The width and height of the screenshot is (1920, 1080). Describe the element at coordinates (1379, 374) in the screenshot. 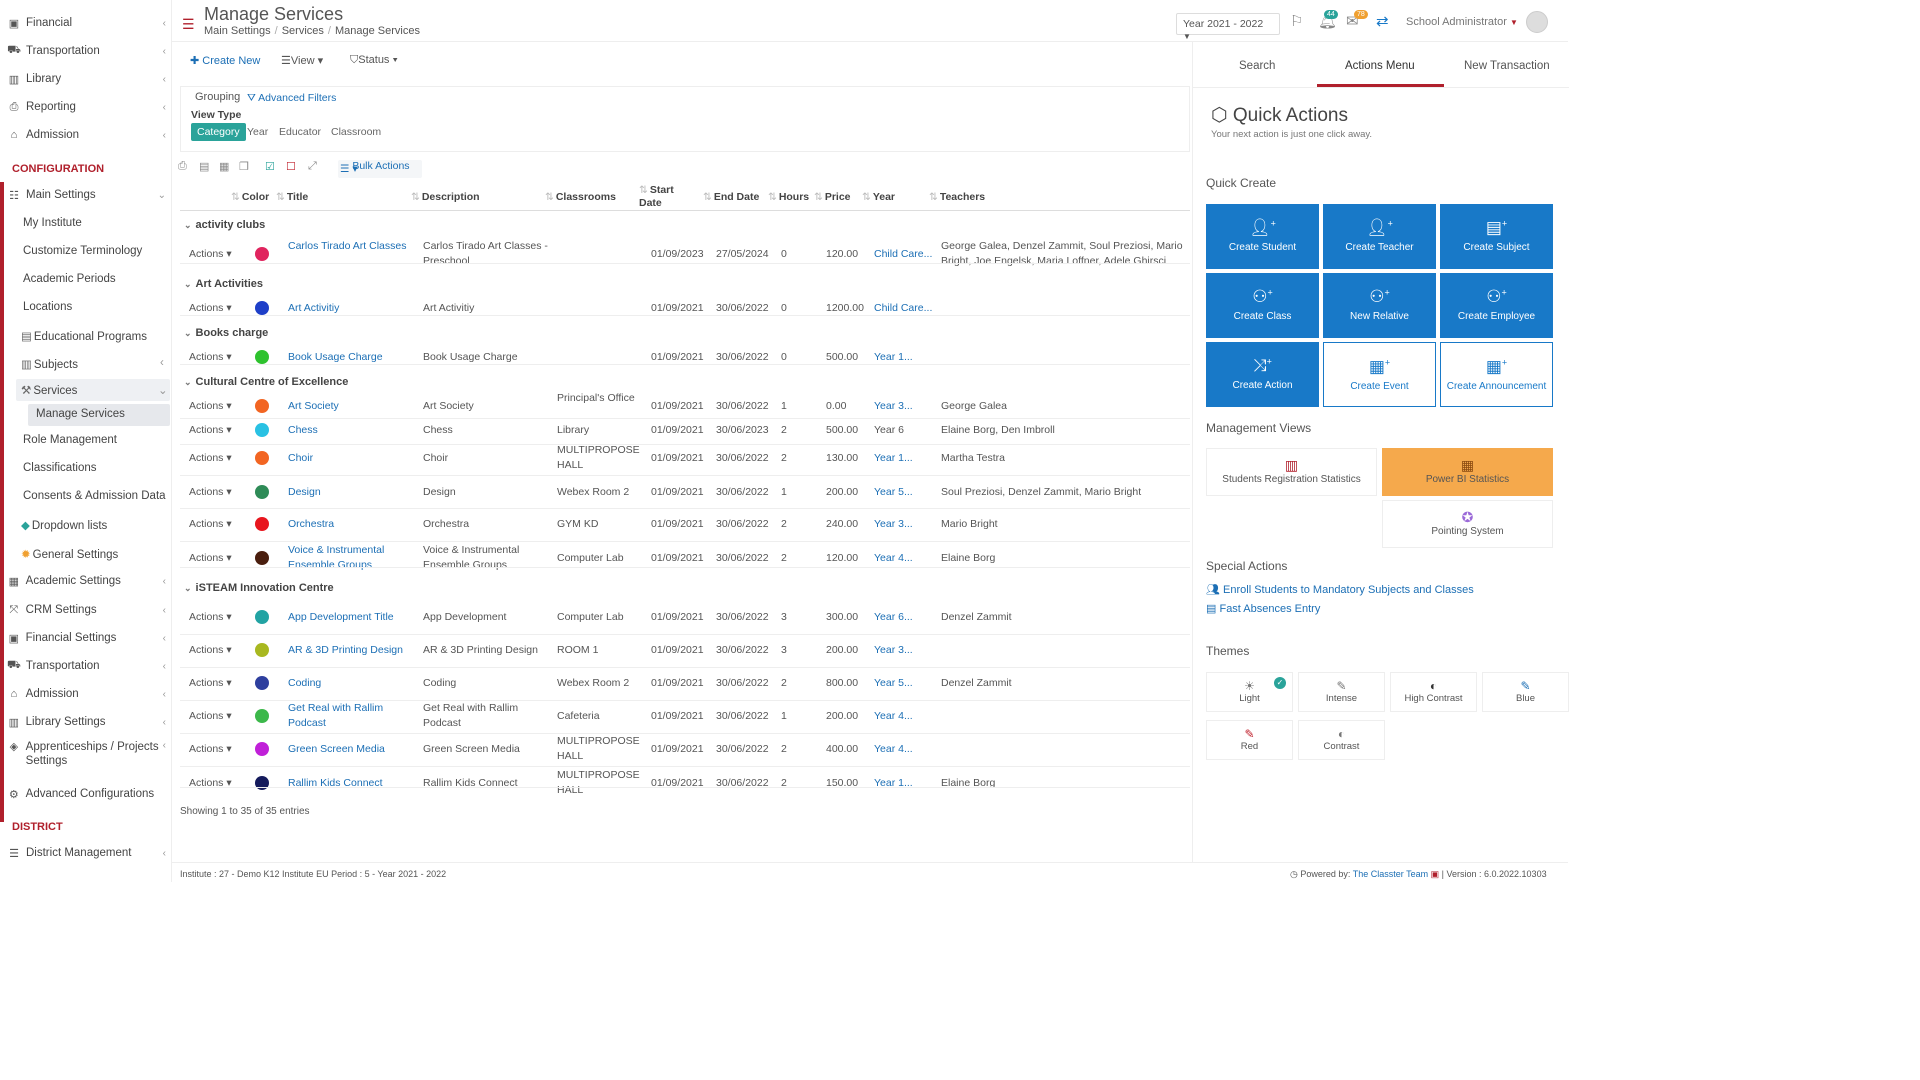

I see `quick-create-card: ▦+ Create Event` at that location.